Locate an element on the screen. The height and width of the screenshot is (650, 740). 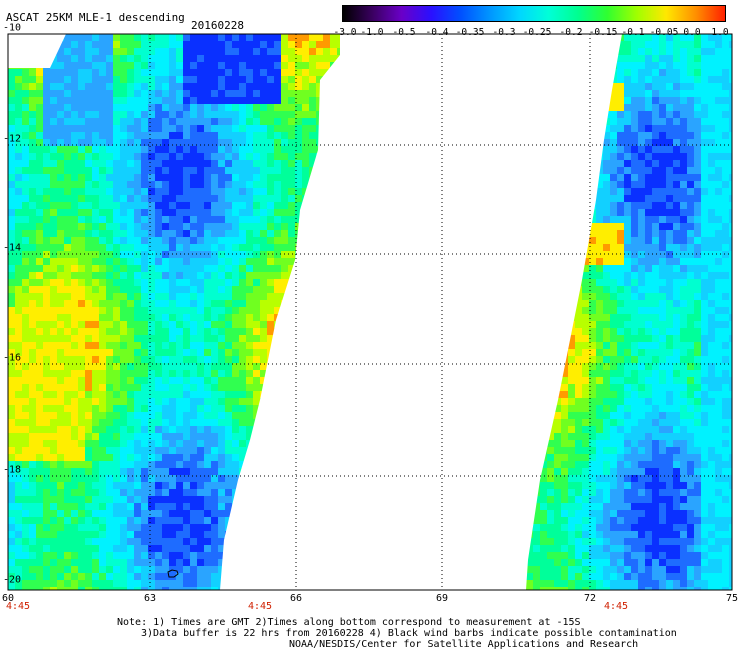
map-title: ASCAT 25KM MLE-1 descending is located at coordinates (95, 17).